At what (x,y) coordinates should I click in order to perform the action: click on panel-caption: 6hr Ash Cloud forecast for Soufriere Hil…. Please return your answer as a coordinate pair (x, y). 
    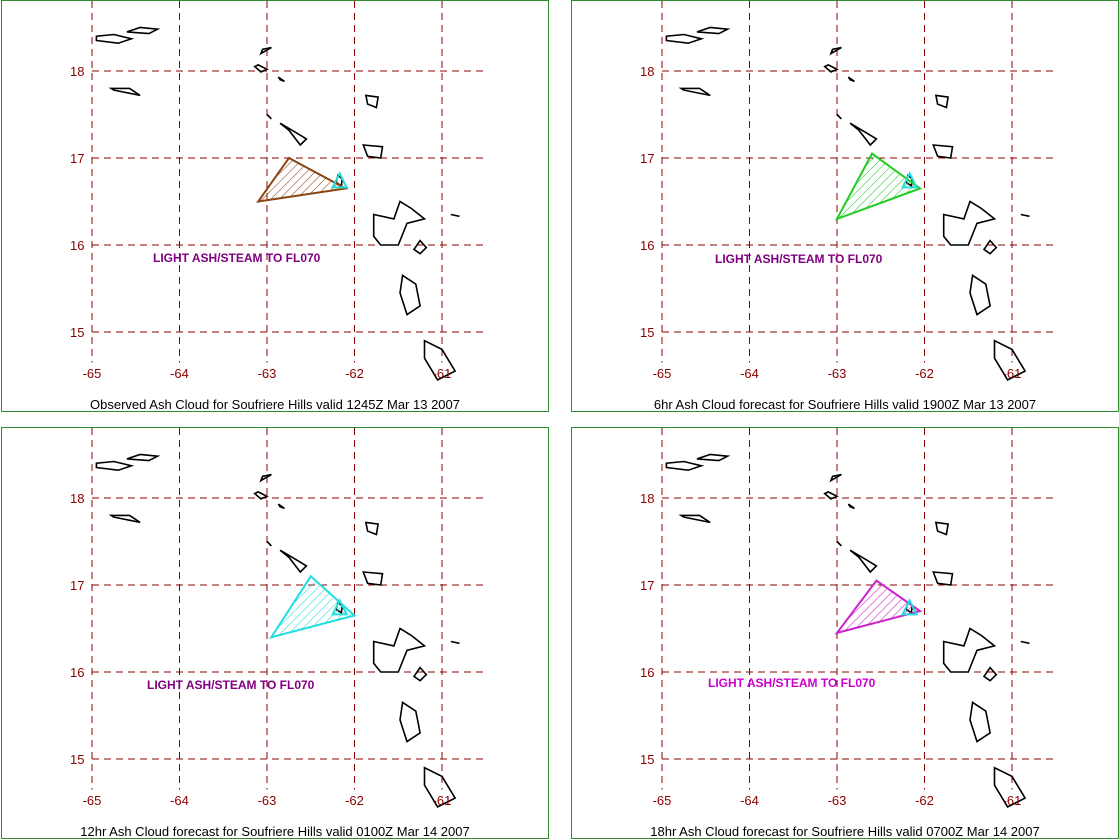
    Looking at the image, I should click on (845, 404).